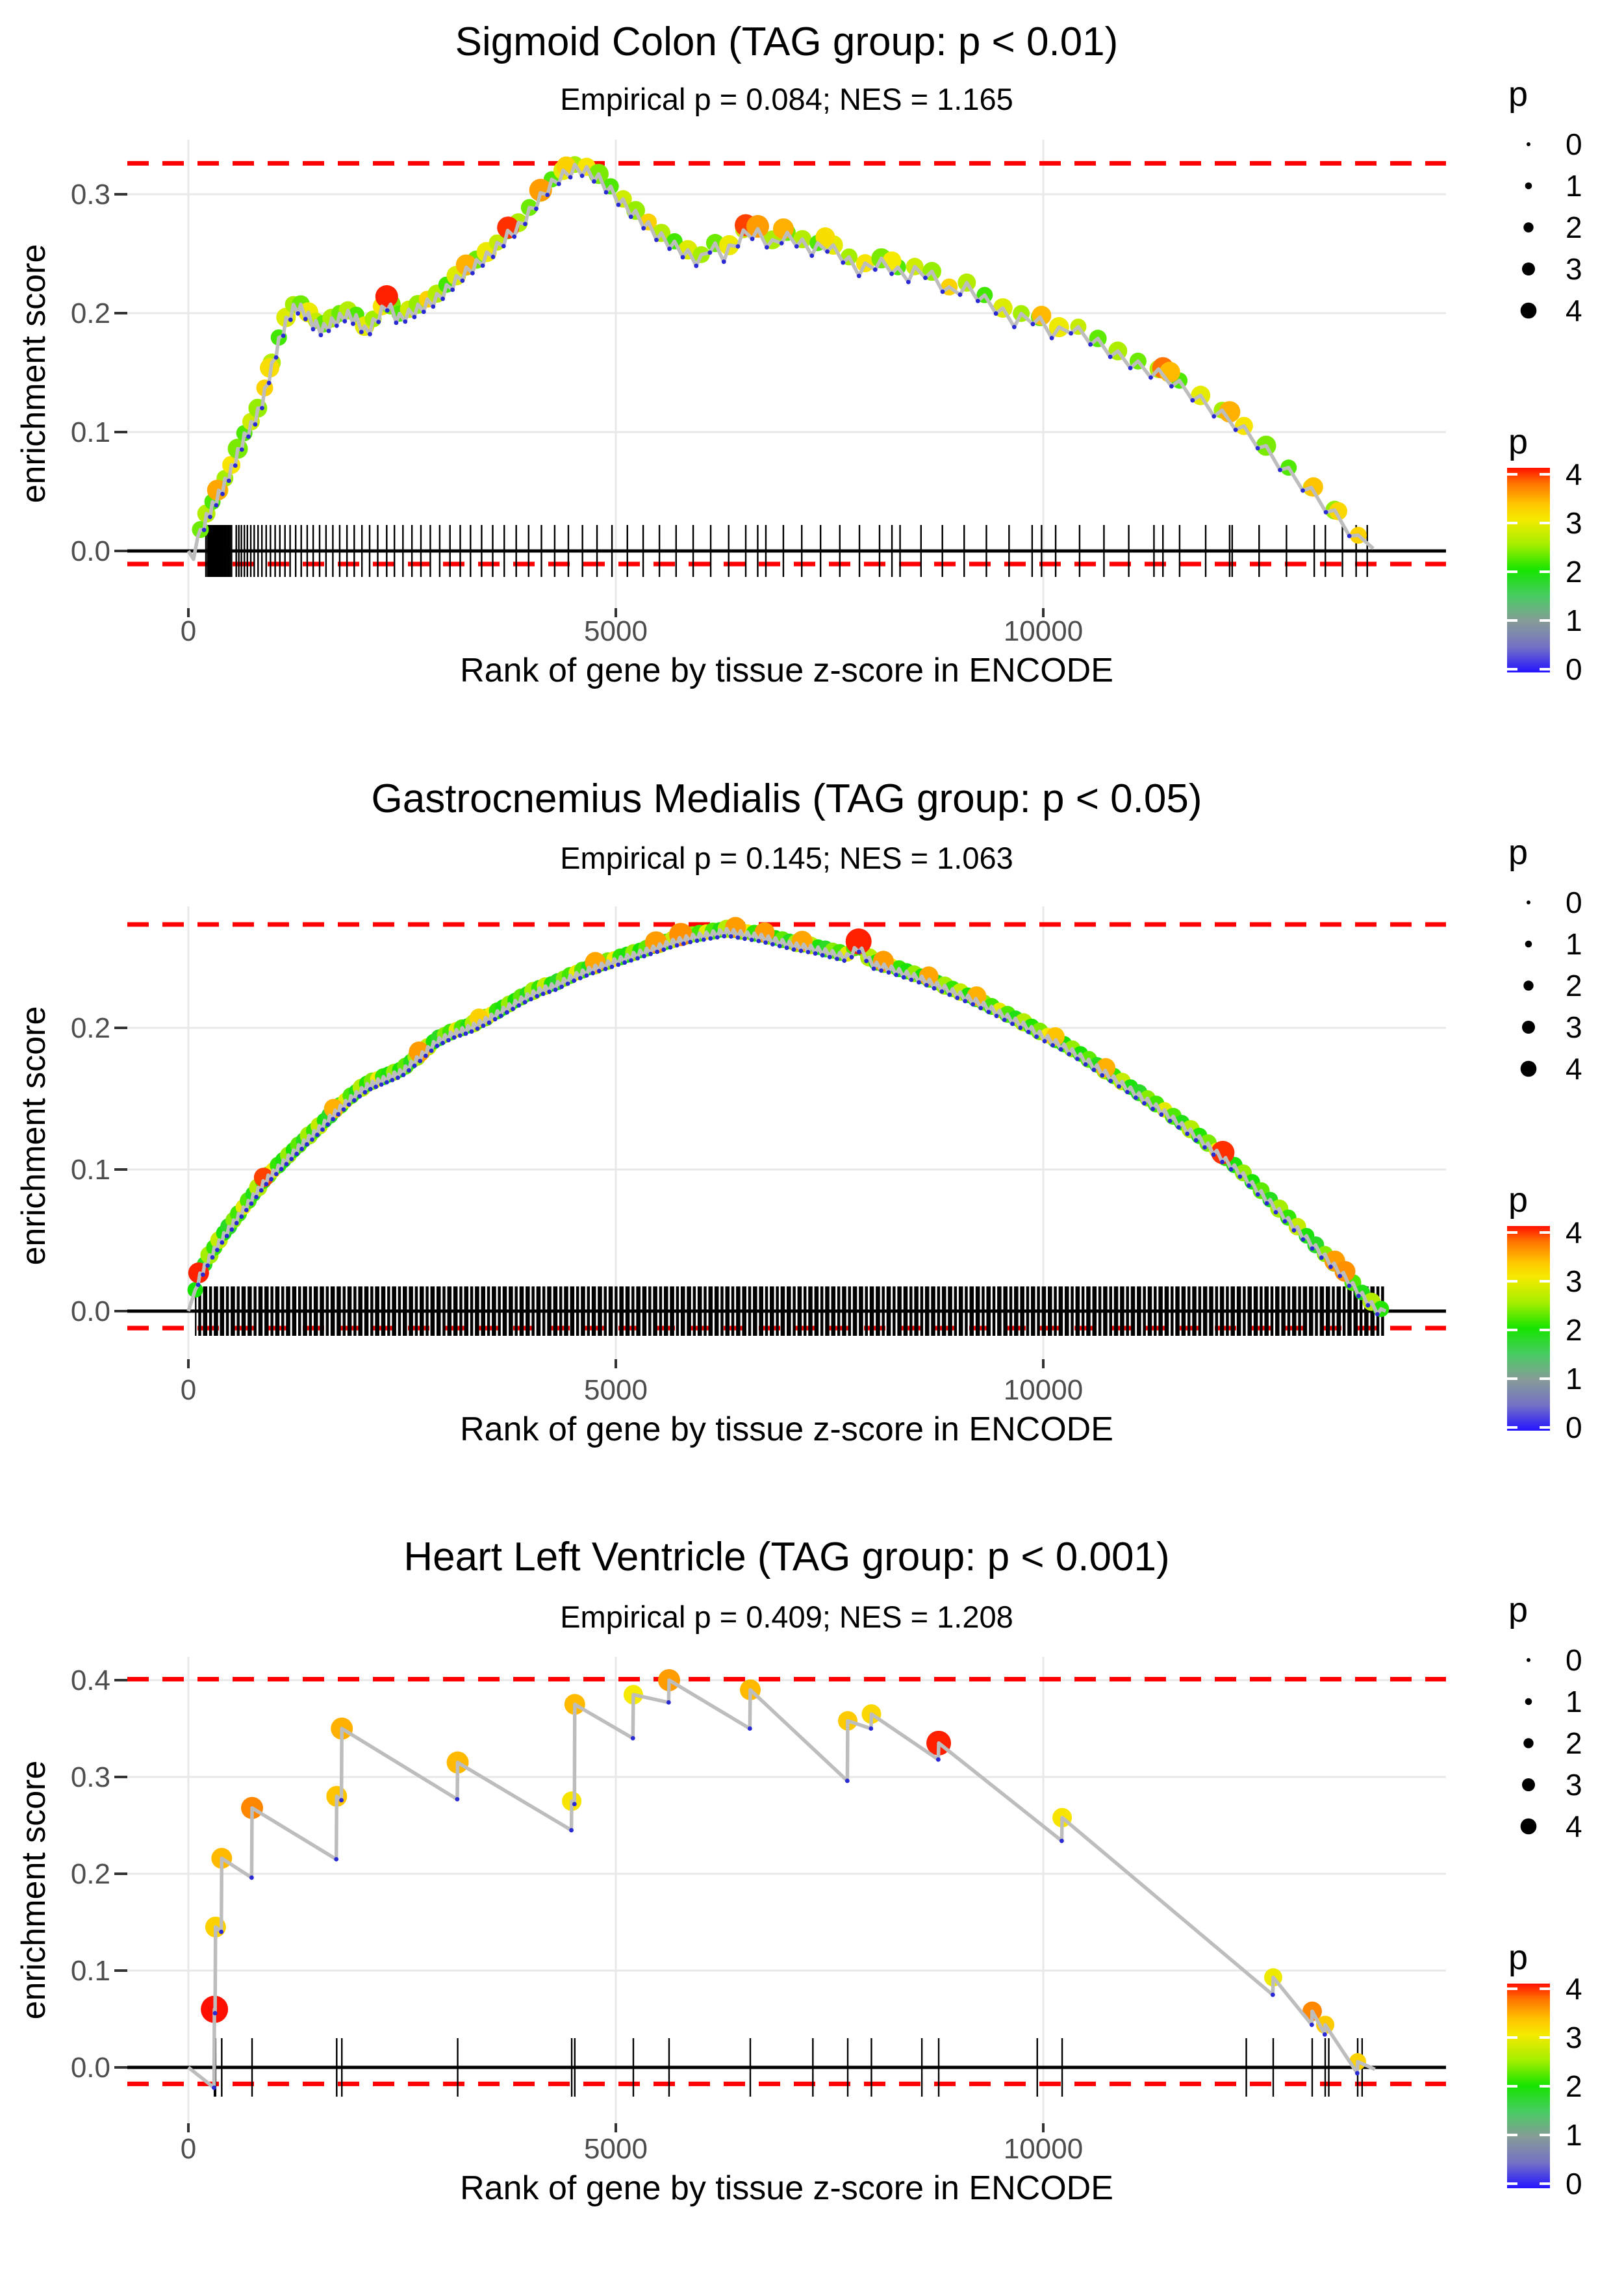 The width and height of the screenshot is (1624, 2274). I want to click on panel1-size-legend: p 0 1 2 3 4, so click(1545, 201).